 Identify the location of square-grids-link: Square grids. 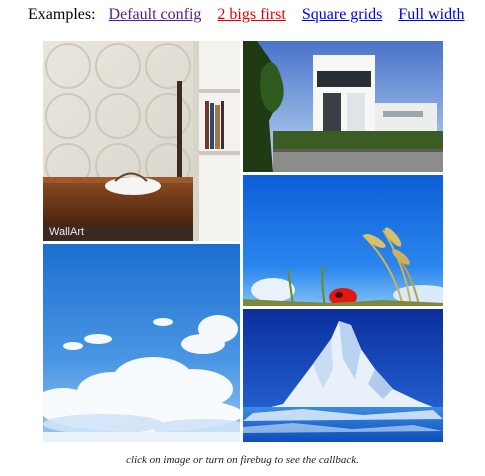
(342, 14).